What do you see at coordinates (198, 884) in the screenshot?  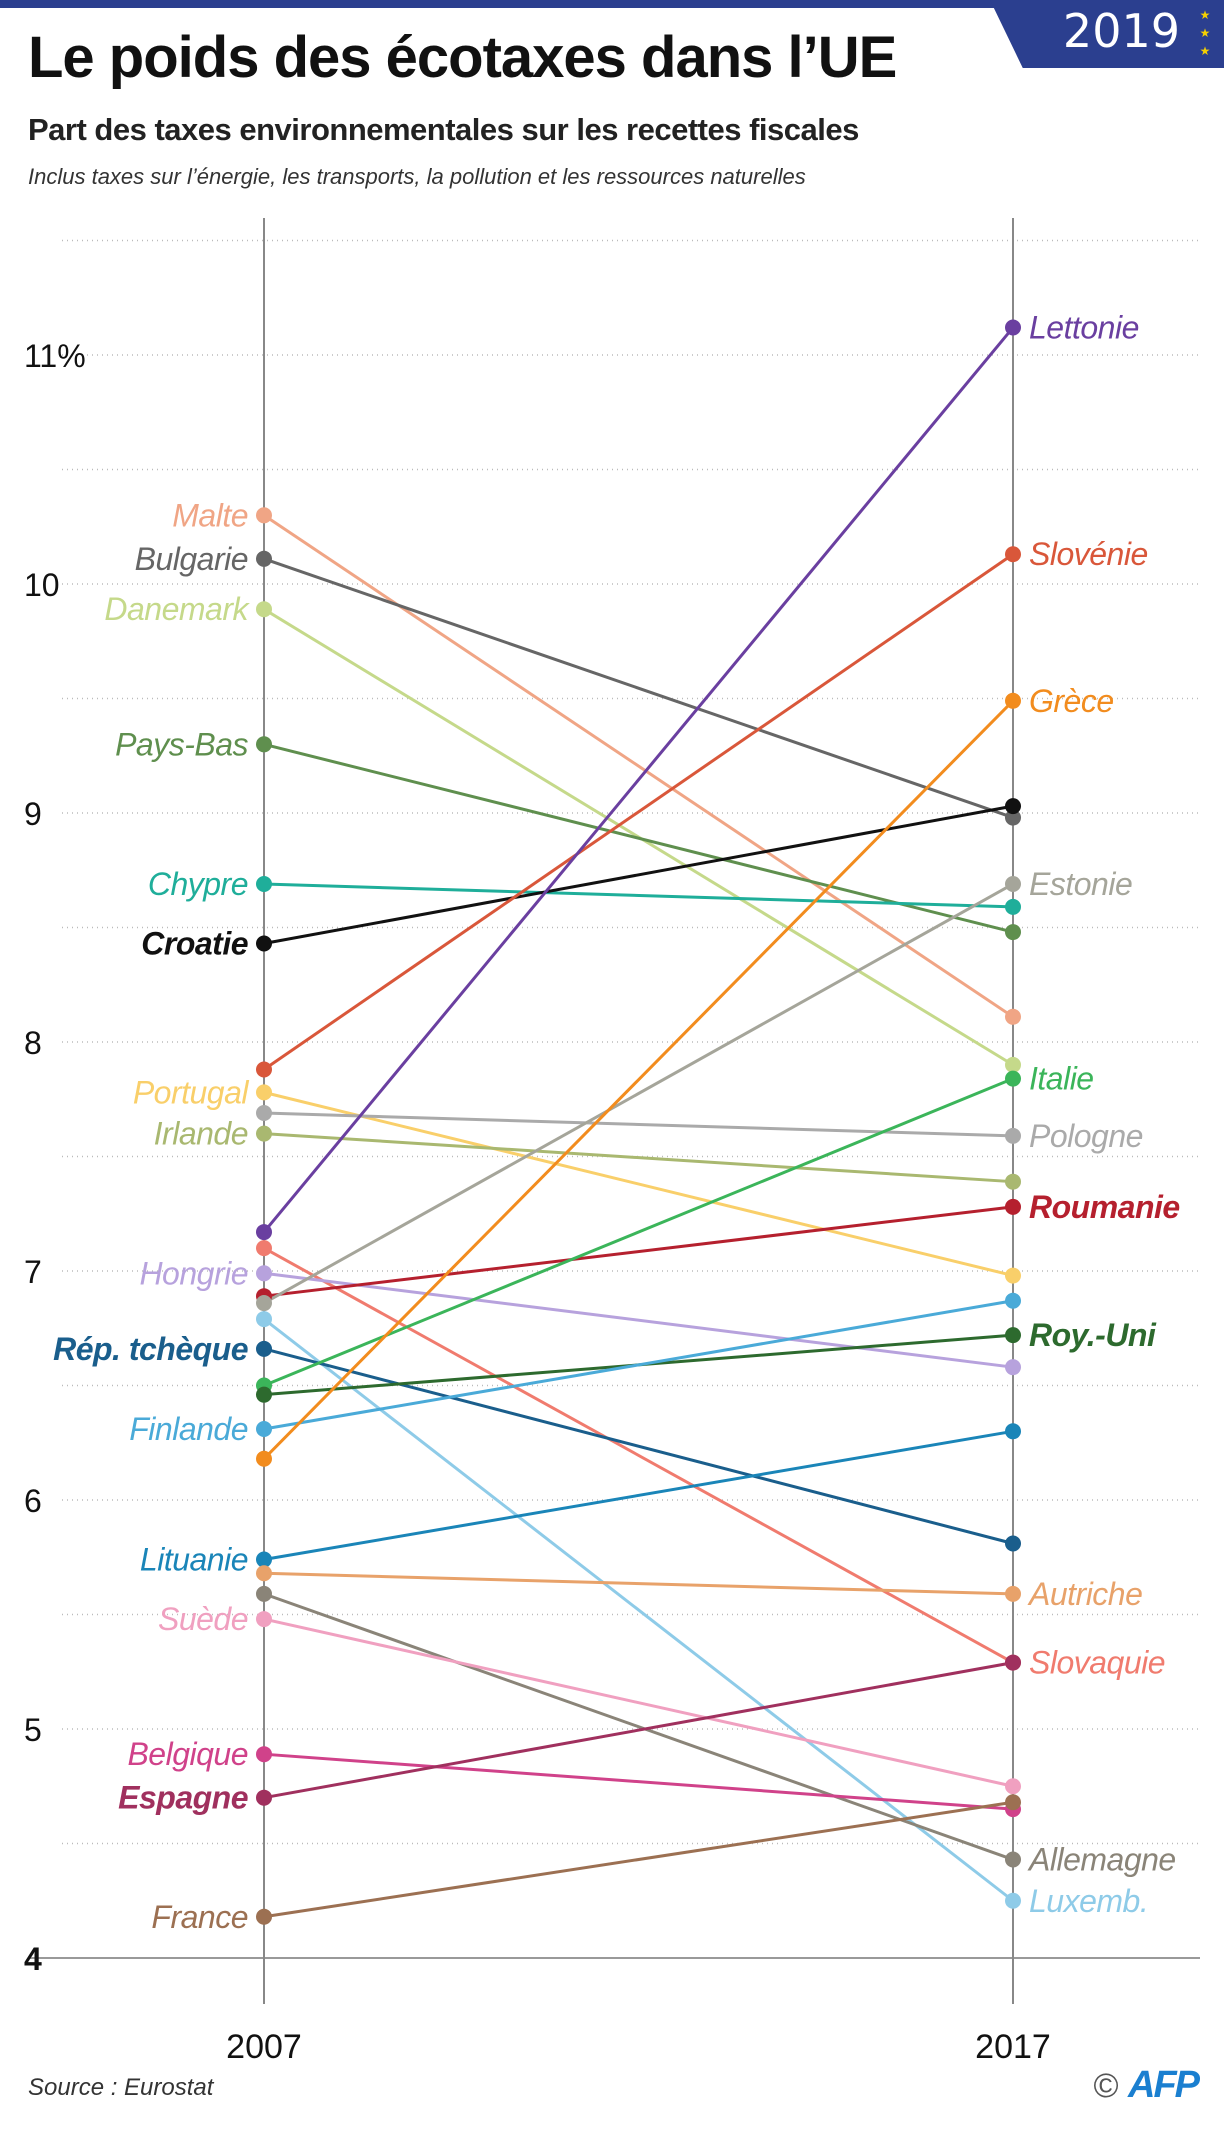 I see `series-label: Chypre` at bounding box center [198, 884].